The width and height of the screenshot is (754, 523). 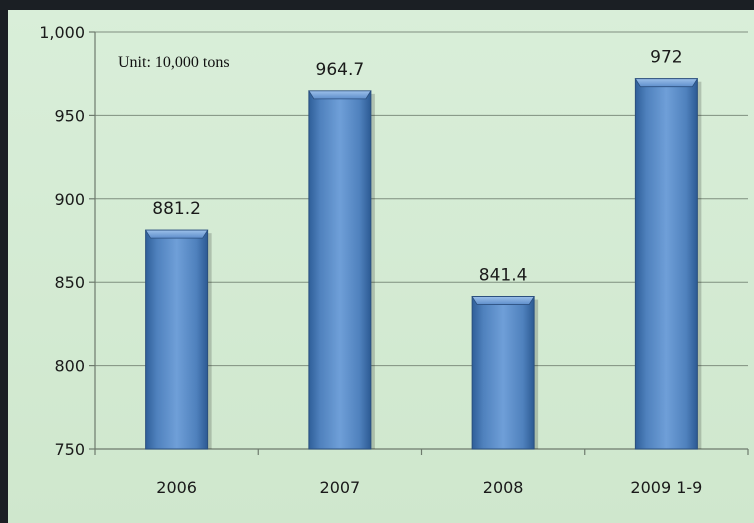 I want to click on data-label: 964.7, so click(x=340, y=70).